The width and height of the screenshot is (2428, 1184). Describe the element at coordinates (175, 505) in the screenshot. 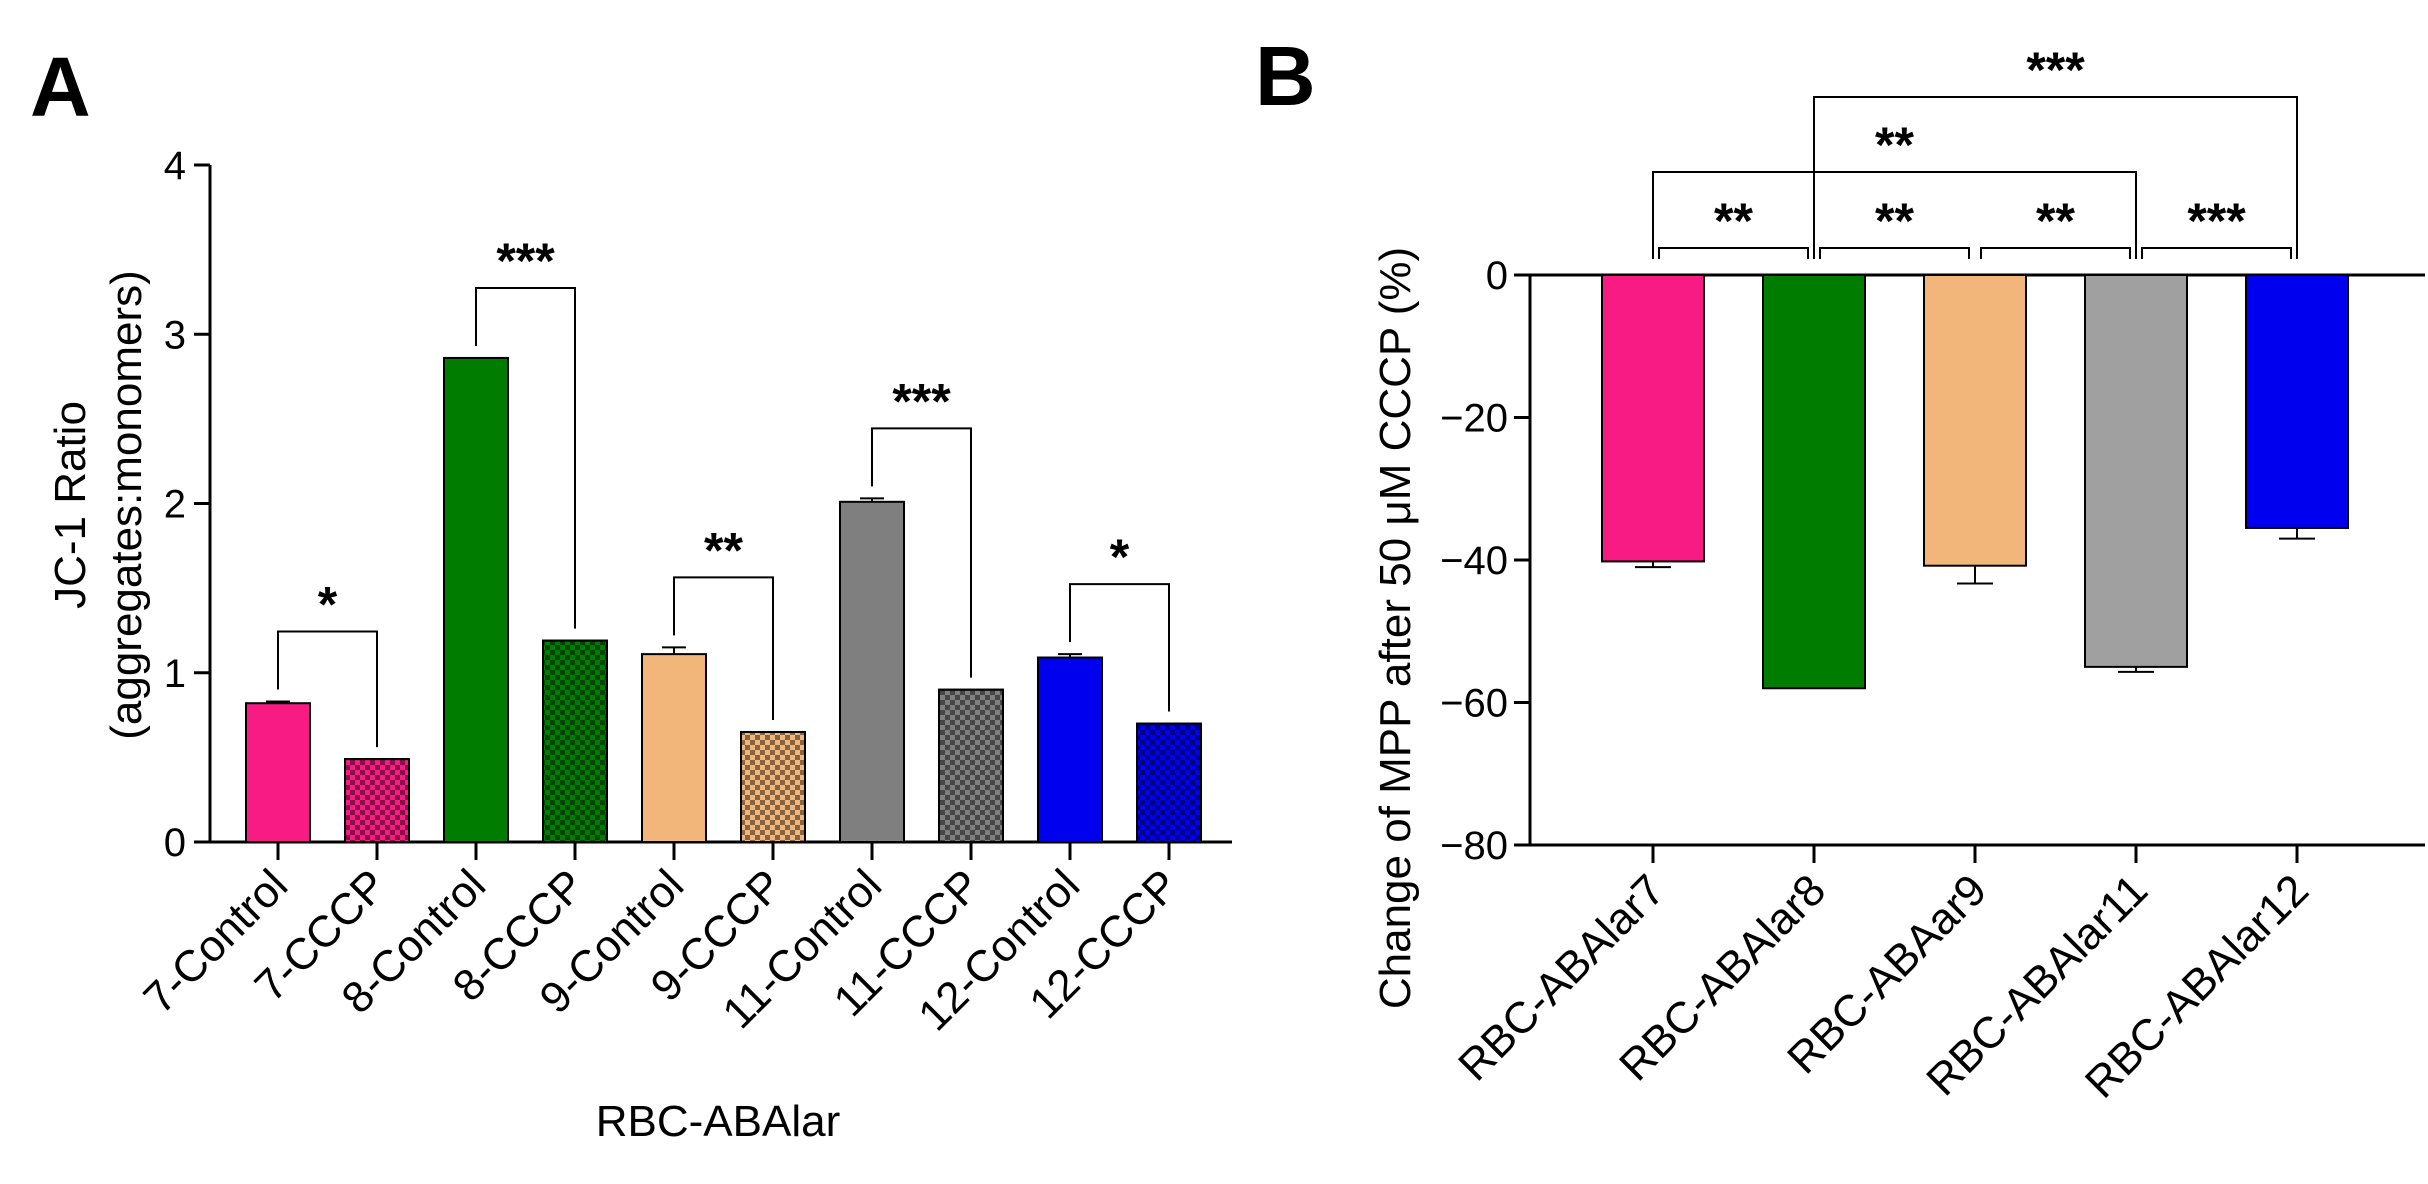

I see `chart-a-ytick-label-2: 2` at that location.